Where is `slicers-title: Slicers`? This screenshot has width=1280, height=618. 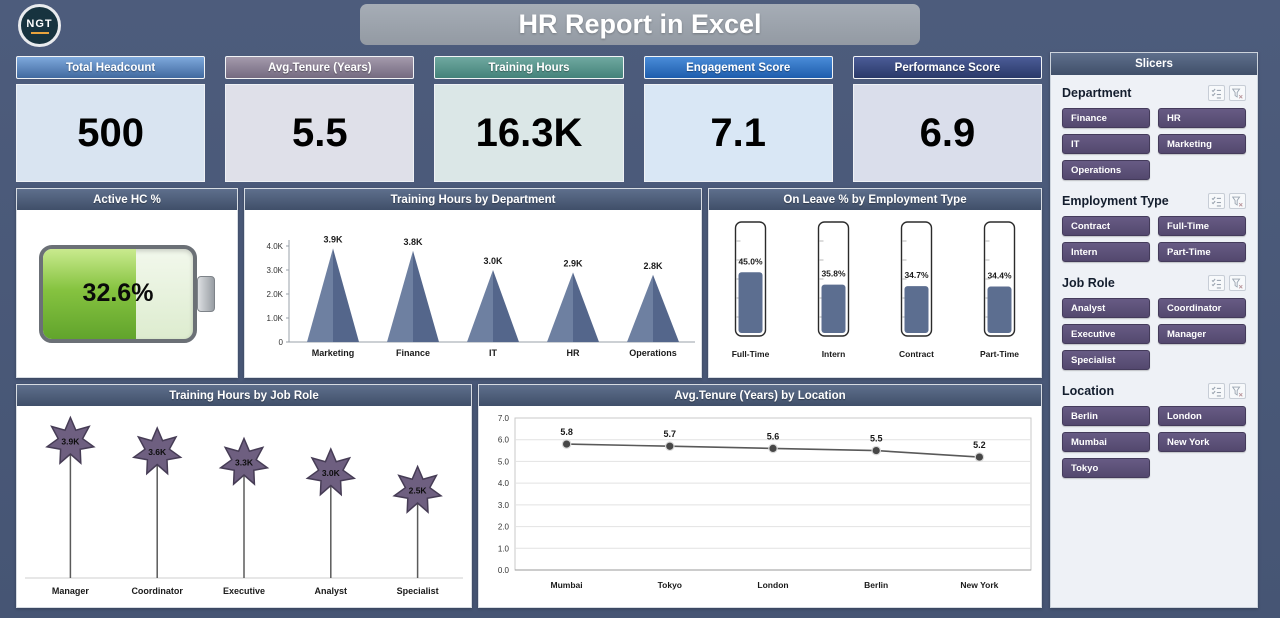 slicers-title: Slicers is located at coordinates (1154, 64).